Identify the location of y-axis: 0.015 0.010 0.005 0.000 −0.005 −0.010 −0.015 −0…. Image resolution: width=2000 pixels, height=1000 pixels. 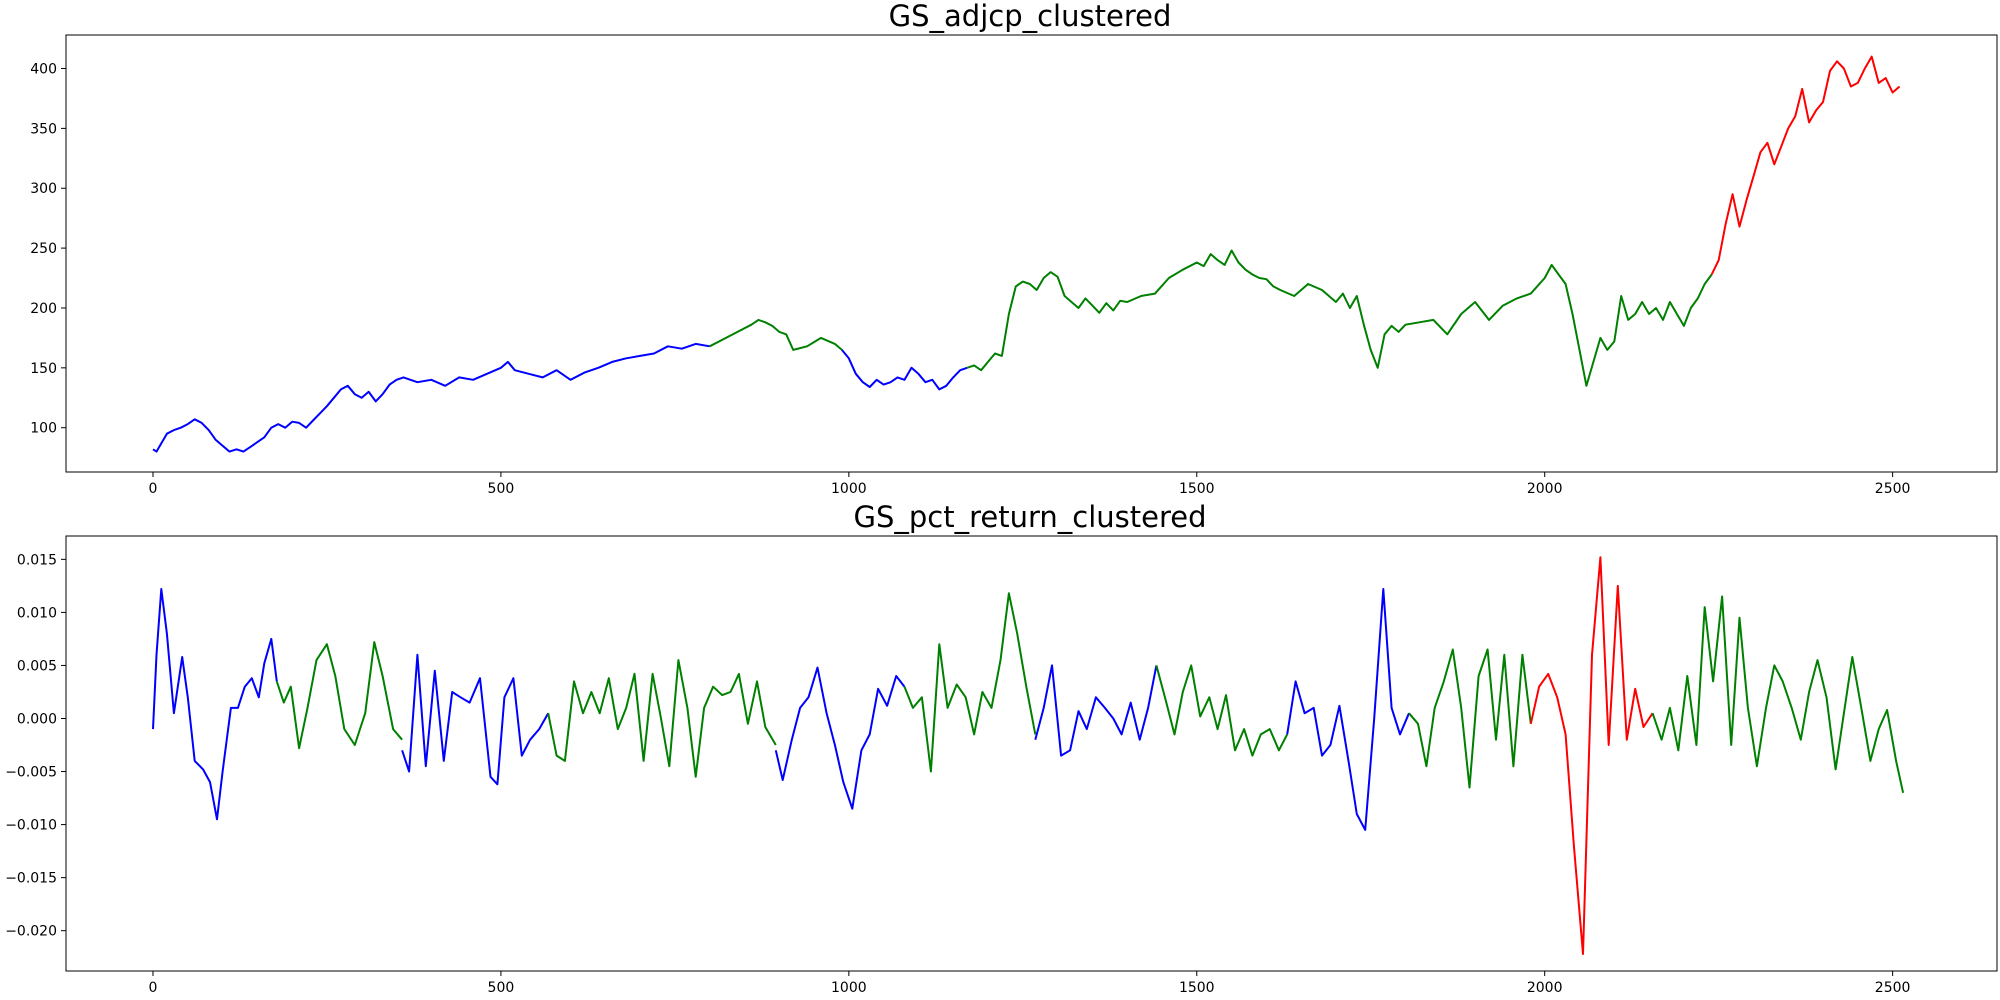
(35, 746).